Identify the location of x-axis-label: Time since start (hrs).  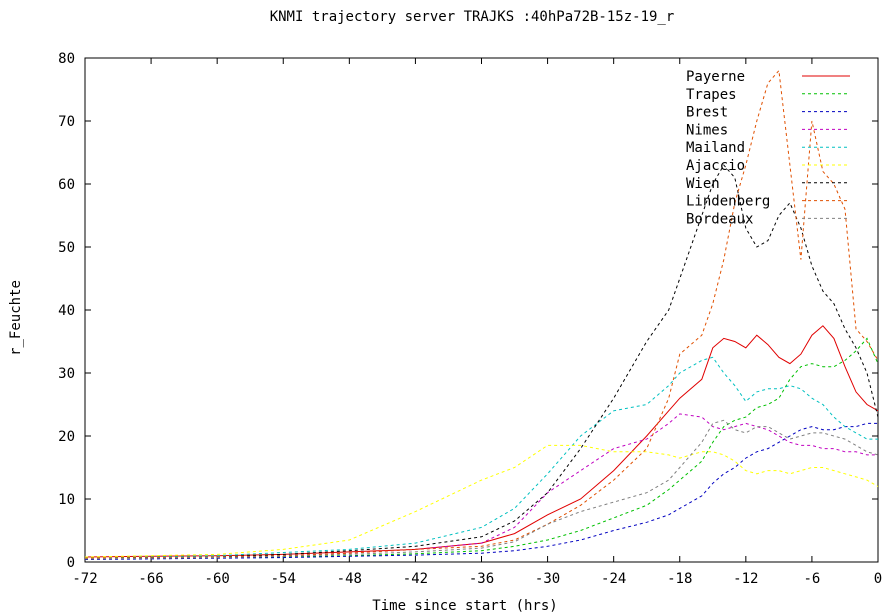
(464, 606).